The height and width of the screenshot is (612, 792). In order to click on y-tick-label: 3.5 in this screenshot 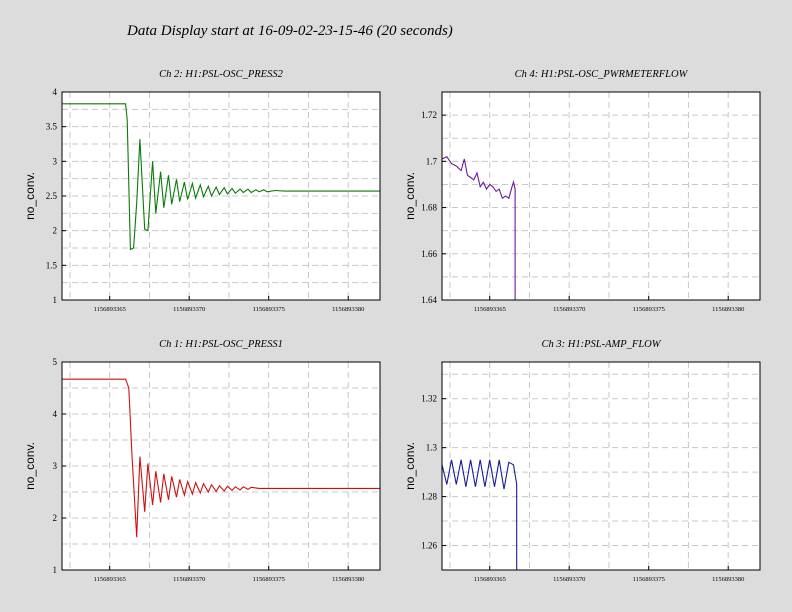, I will do `click(52, 127)`.